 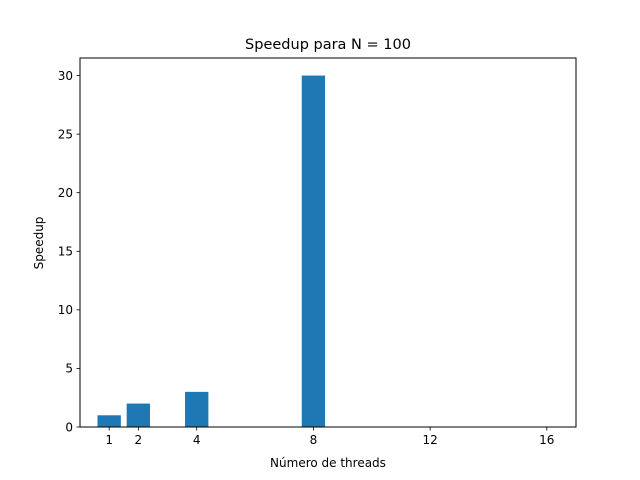 What do you see at coordinates (65, 76) in the screenshot?
I see `y-tick-label: 30` at bounding box center [65, 76].